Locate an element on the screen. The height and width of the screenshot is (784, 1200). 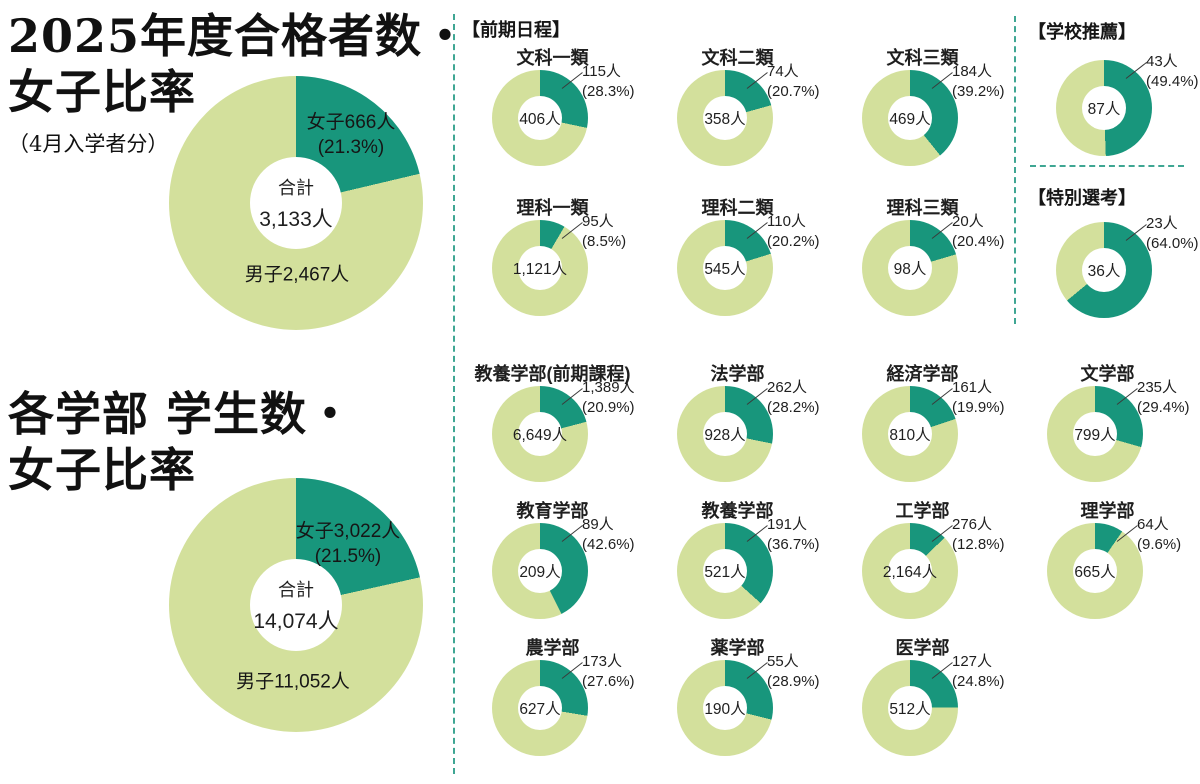
female-callout: 115人 (28.3%) is located at coordinates (608, 82).